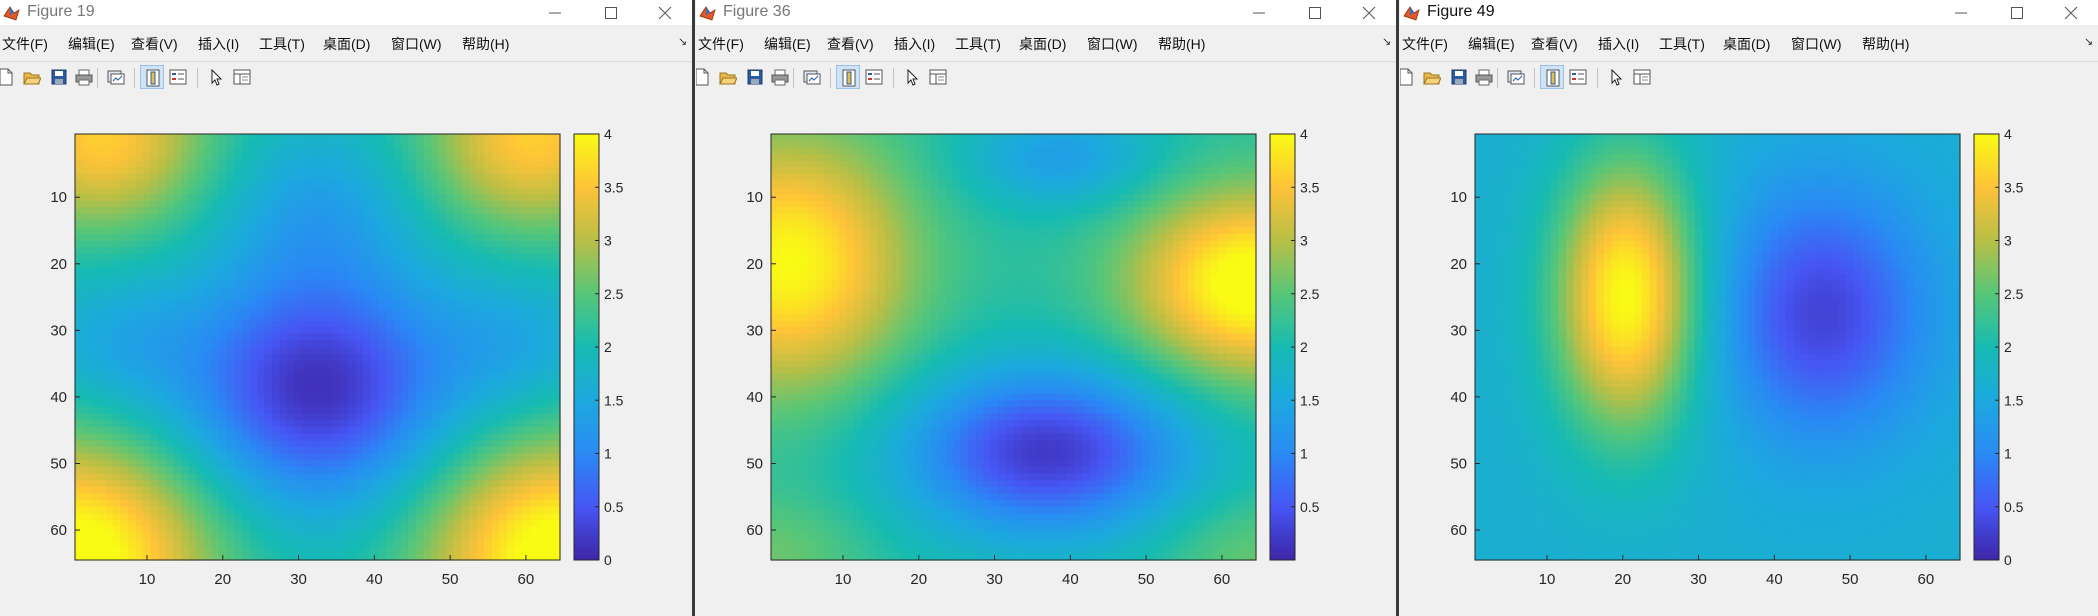 This screenshot has height=616, width=2098. I want to click on close-icon, so click(665, 13).